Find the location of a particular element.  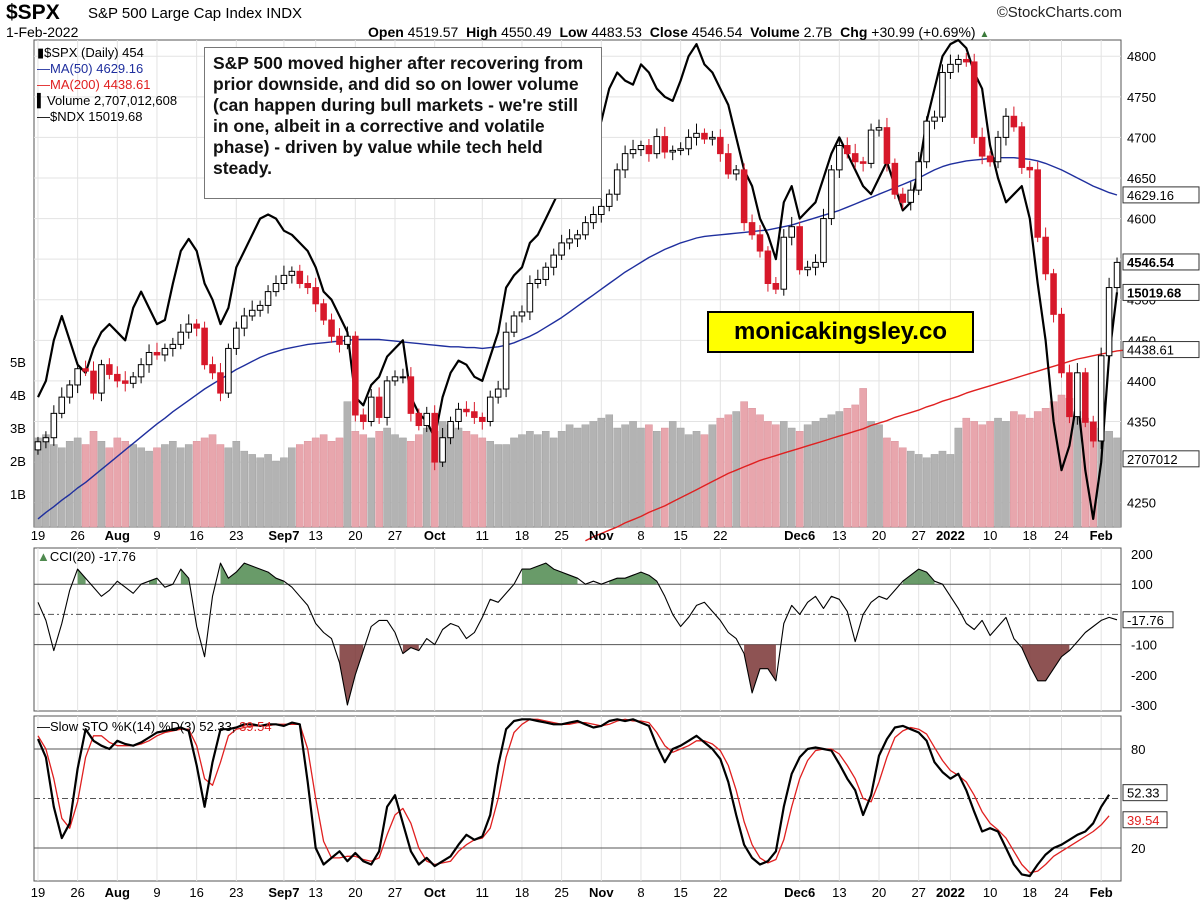

x-tick-label: 27 is located at coordinates (395, 892).